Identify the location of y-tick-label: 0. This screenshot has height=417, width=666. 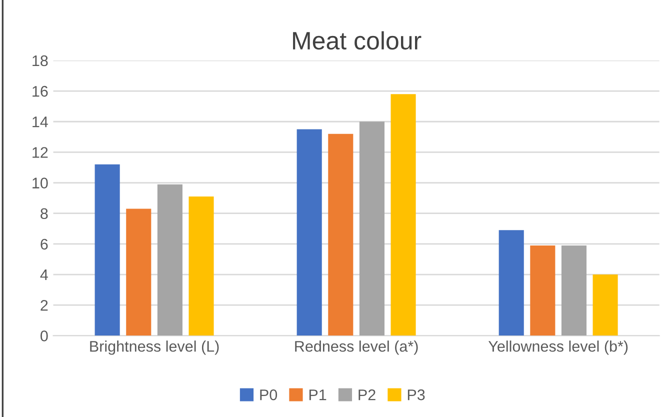
(44, 336).